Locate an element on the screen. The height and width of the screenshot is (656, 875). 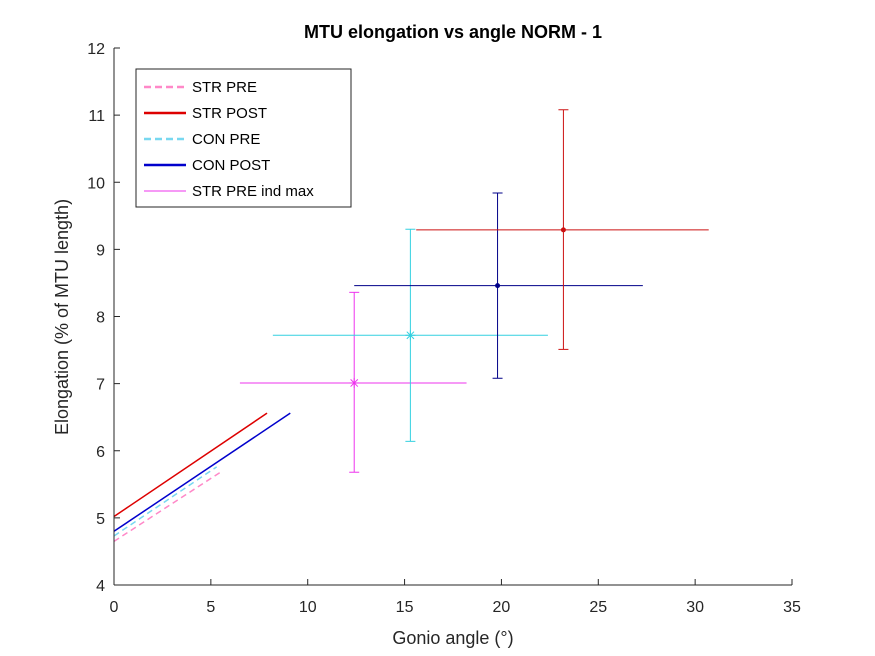
series-errorbar-4-marker is located at coordinates (354, 382).